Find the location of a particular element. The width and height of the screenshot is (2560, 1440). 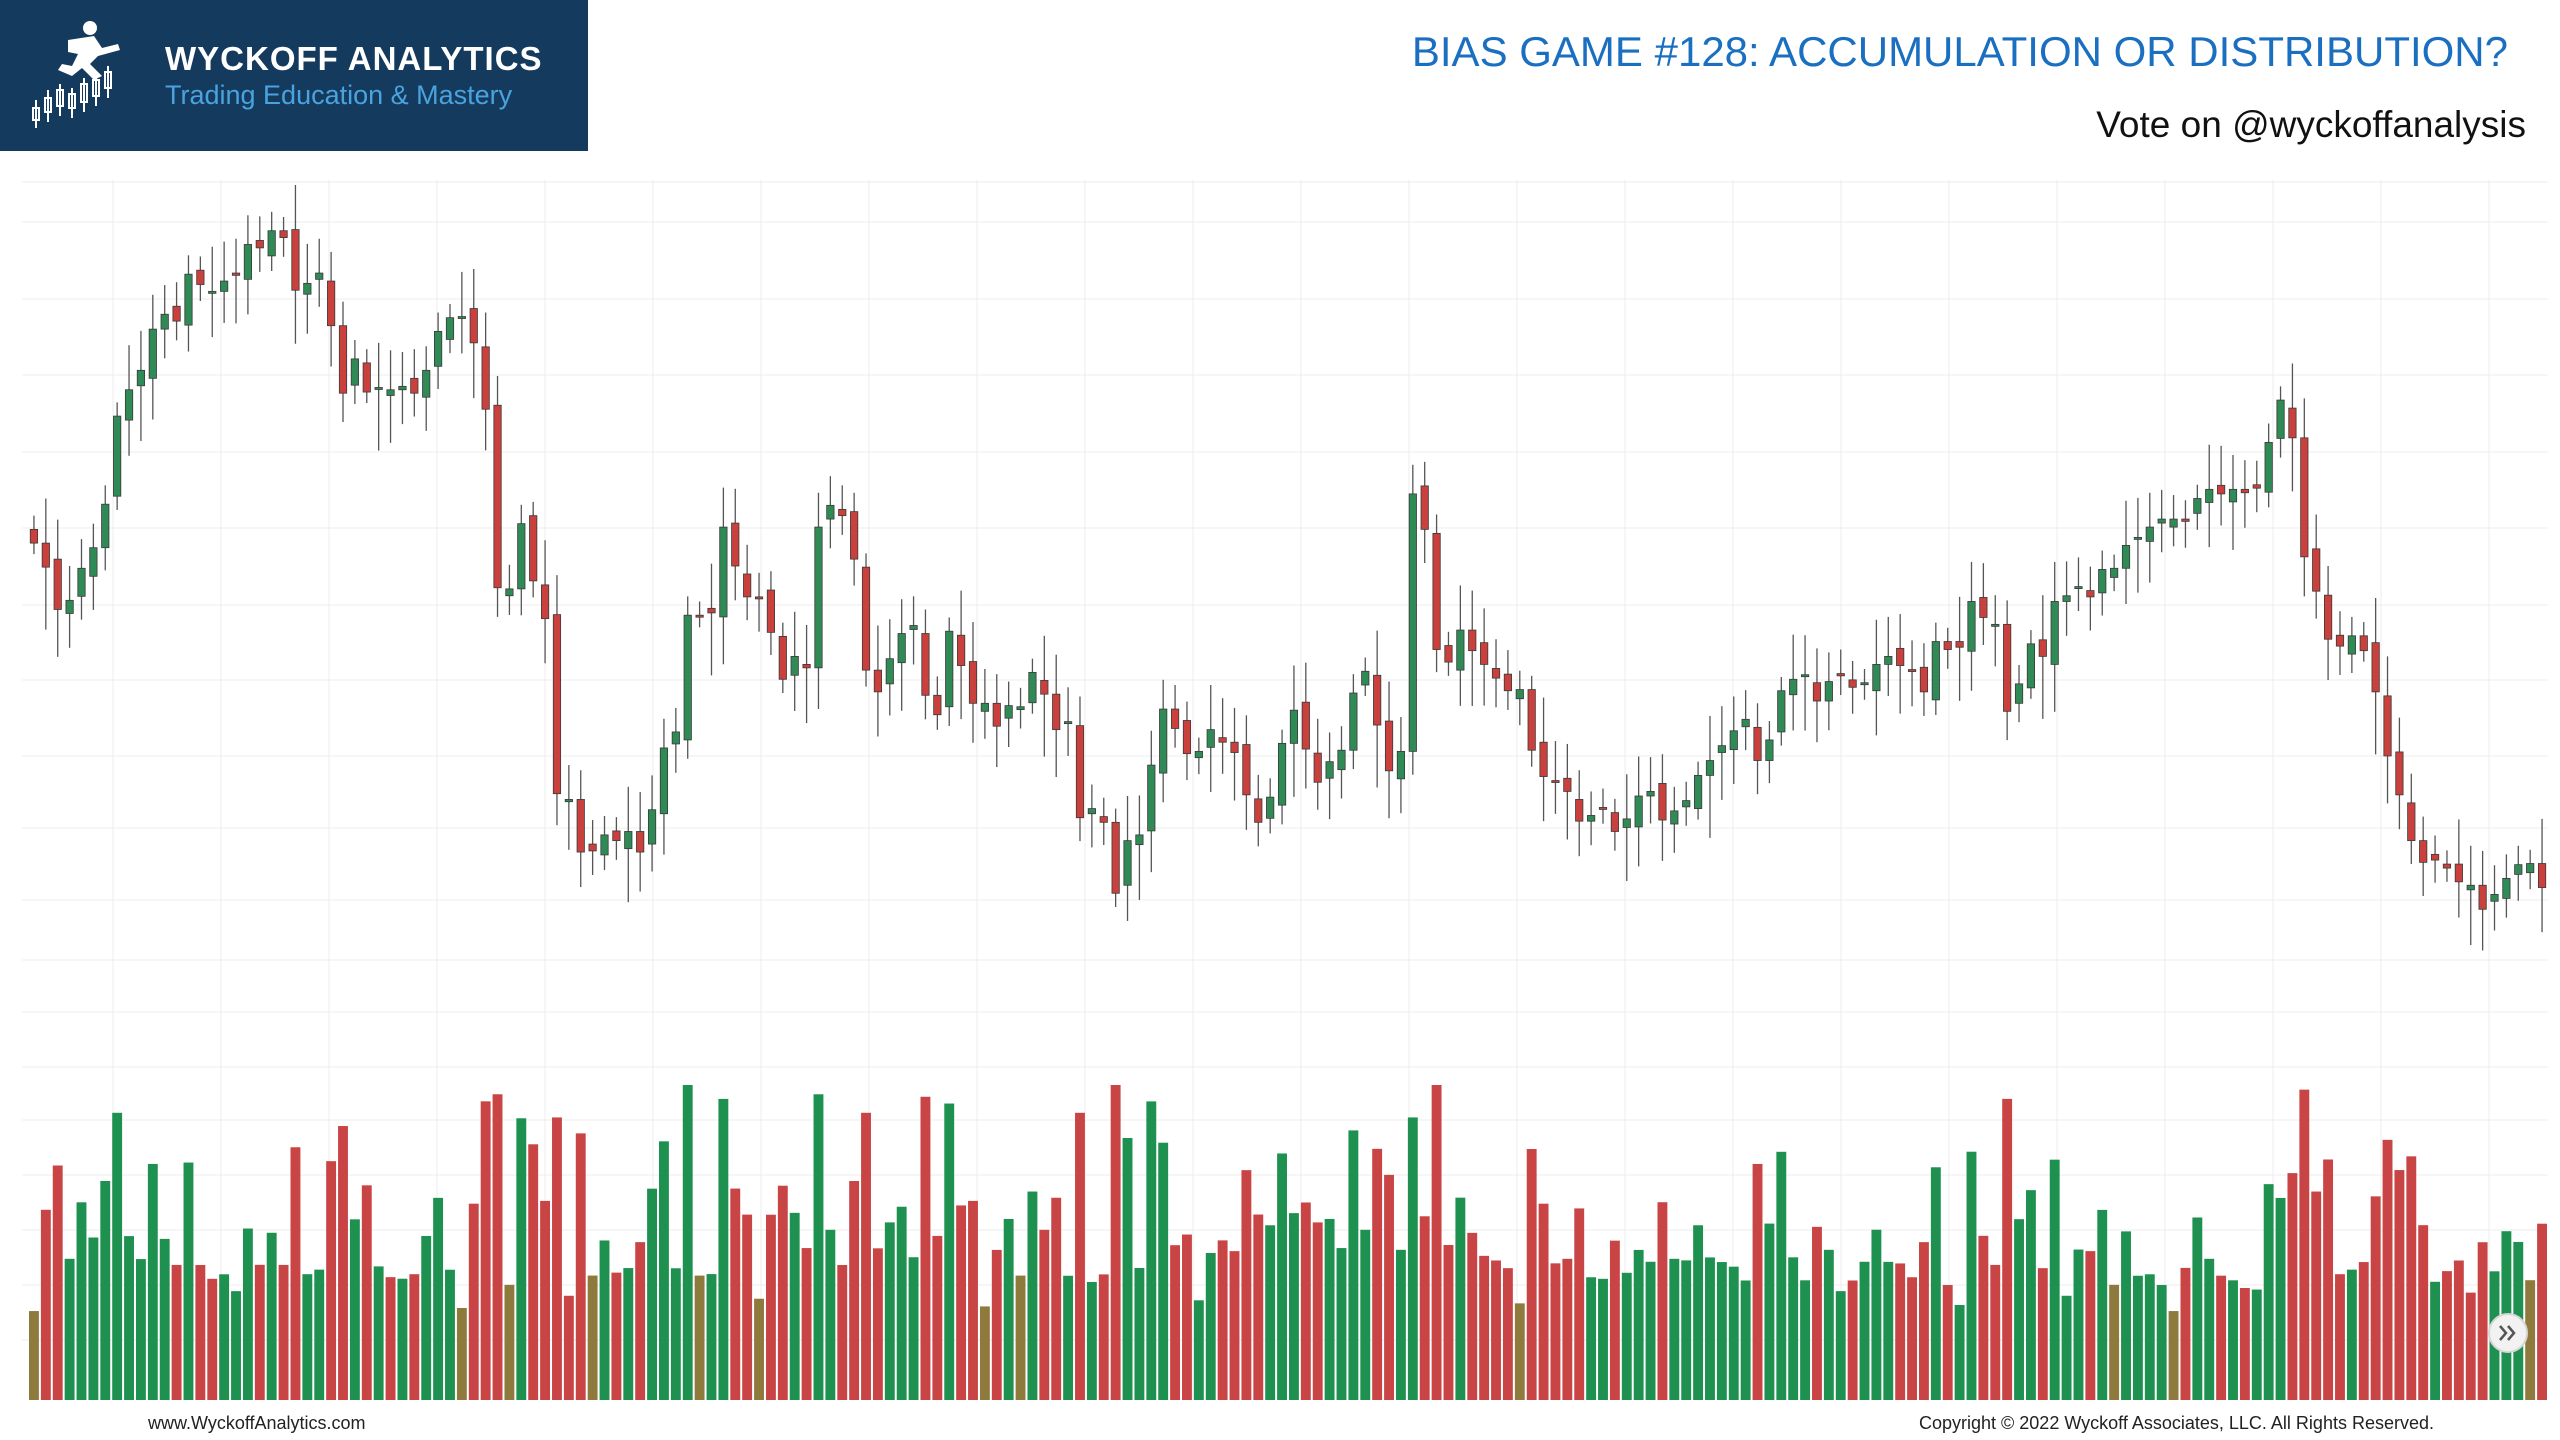

scroll-forward-button is located at coordinates (2508, 1333).